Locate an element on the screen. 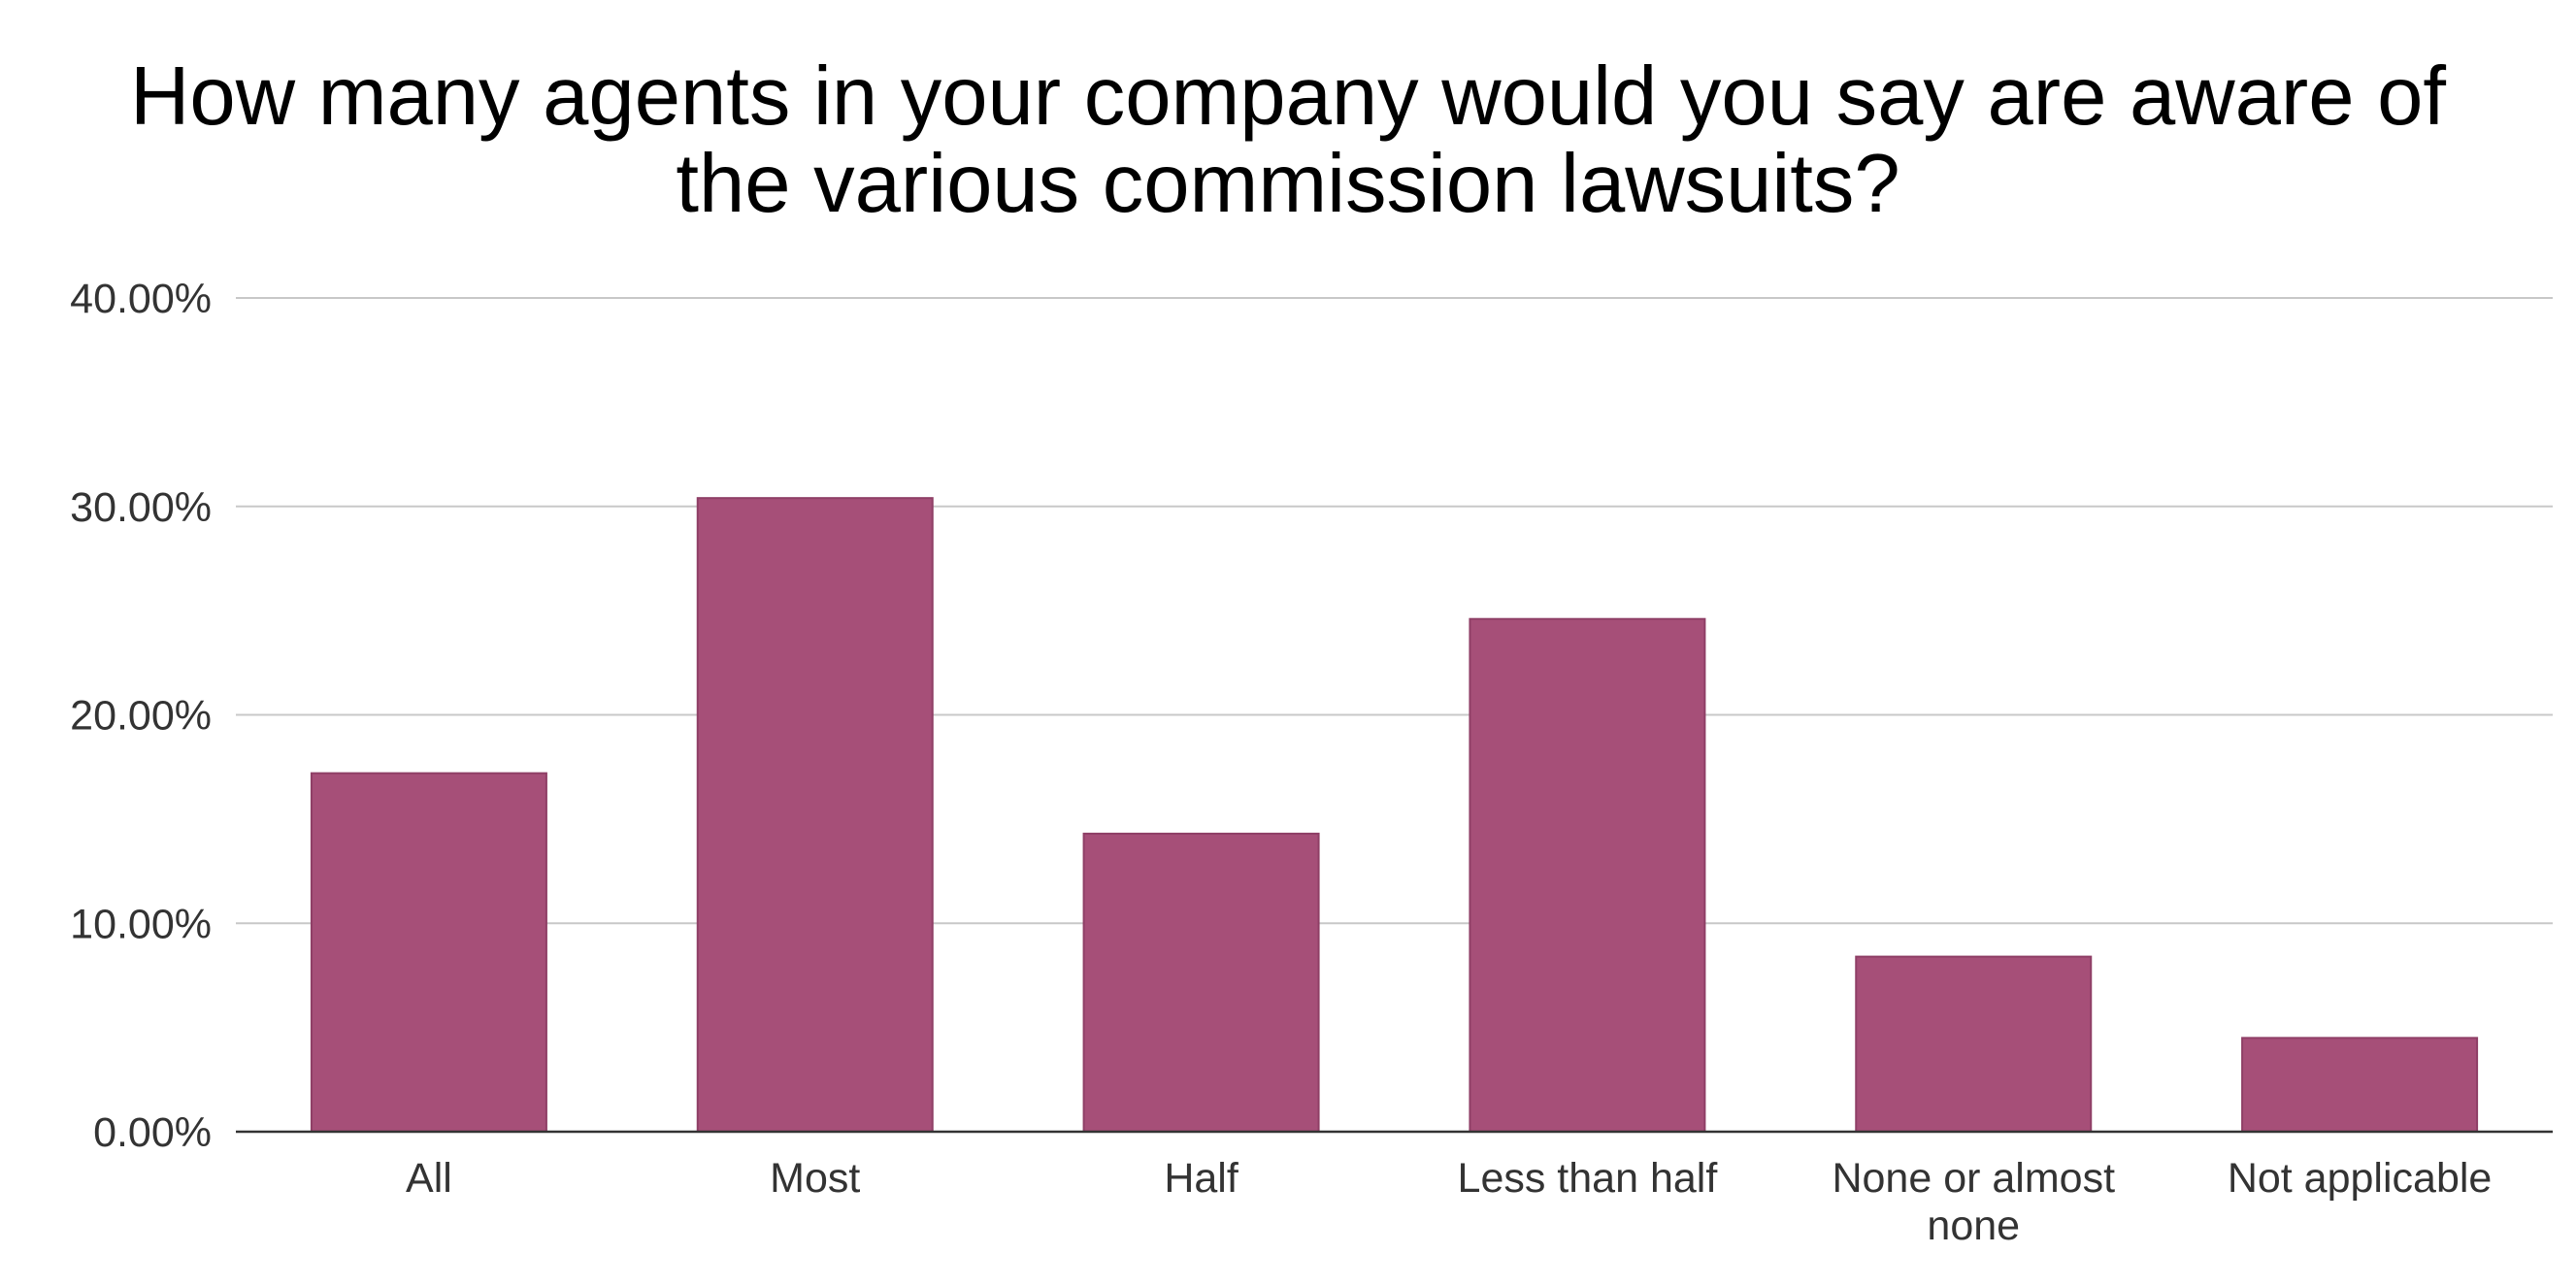  bar-not-applicable is located at coordinates (2360, 1085).